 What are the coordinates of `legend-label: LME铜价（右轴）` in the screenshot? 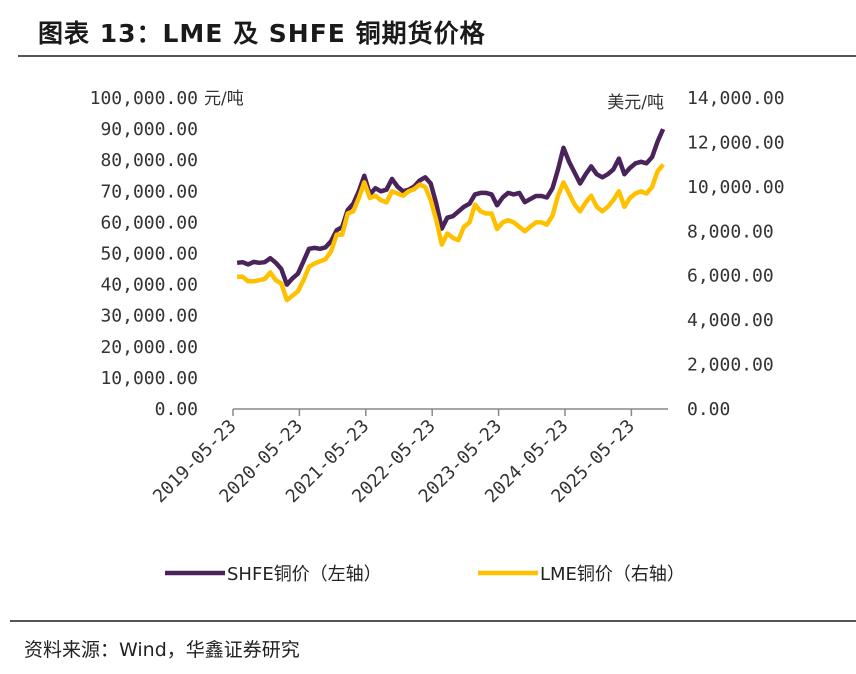 It's located at (612, 574).